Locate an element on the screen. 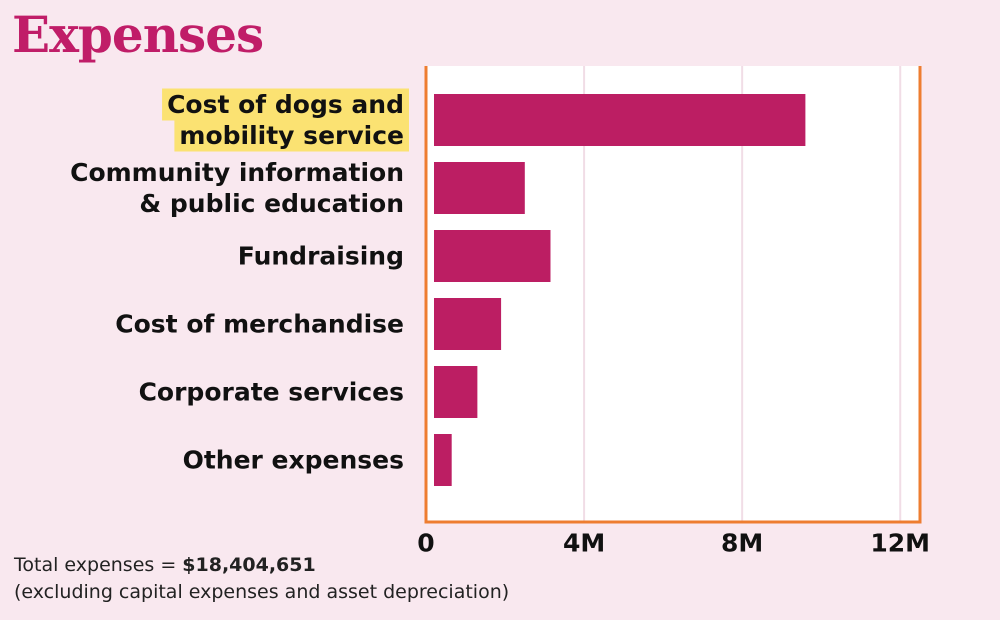 The width and height of the screenshot is (1000, 620). total-label: Total expenses = is located at coordinates (98, 565).